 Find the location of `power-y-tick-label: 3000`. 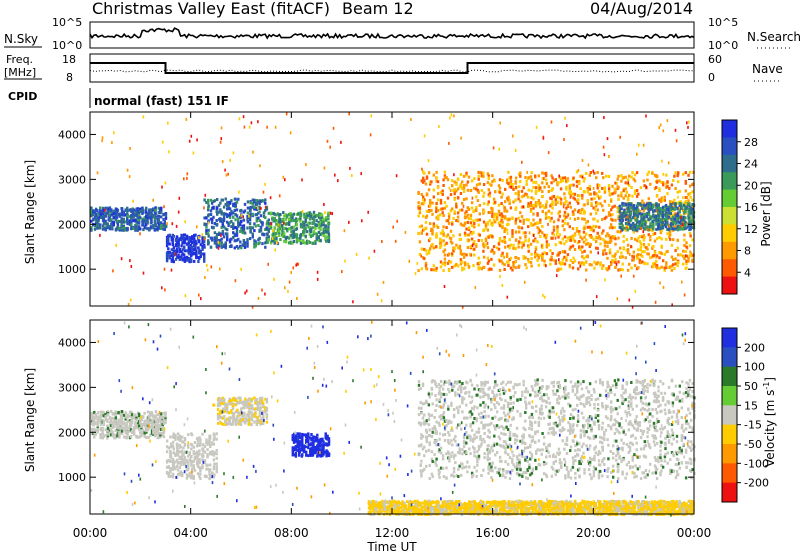

power-y-tick-label: 3000 is located at coordinates (72, 179).